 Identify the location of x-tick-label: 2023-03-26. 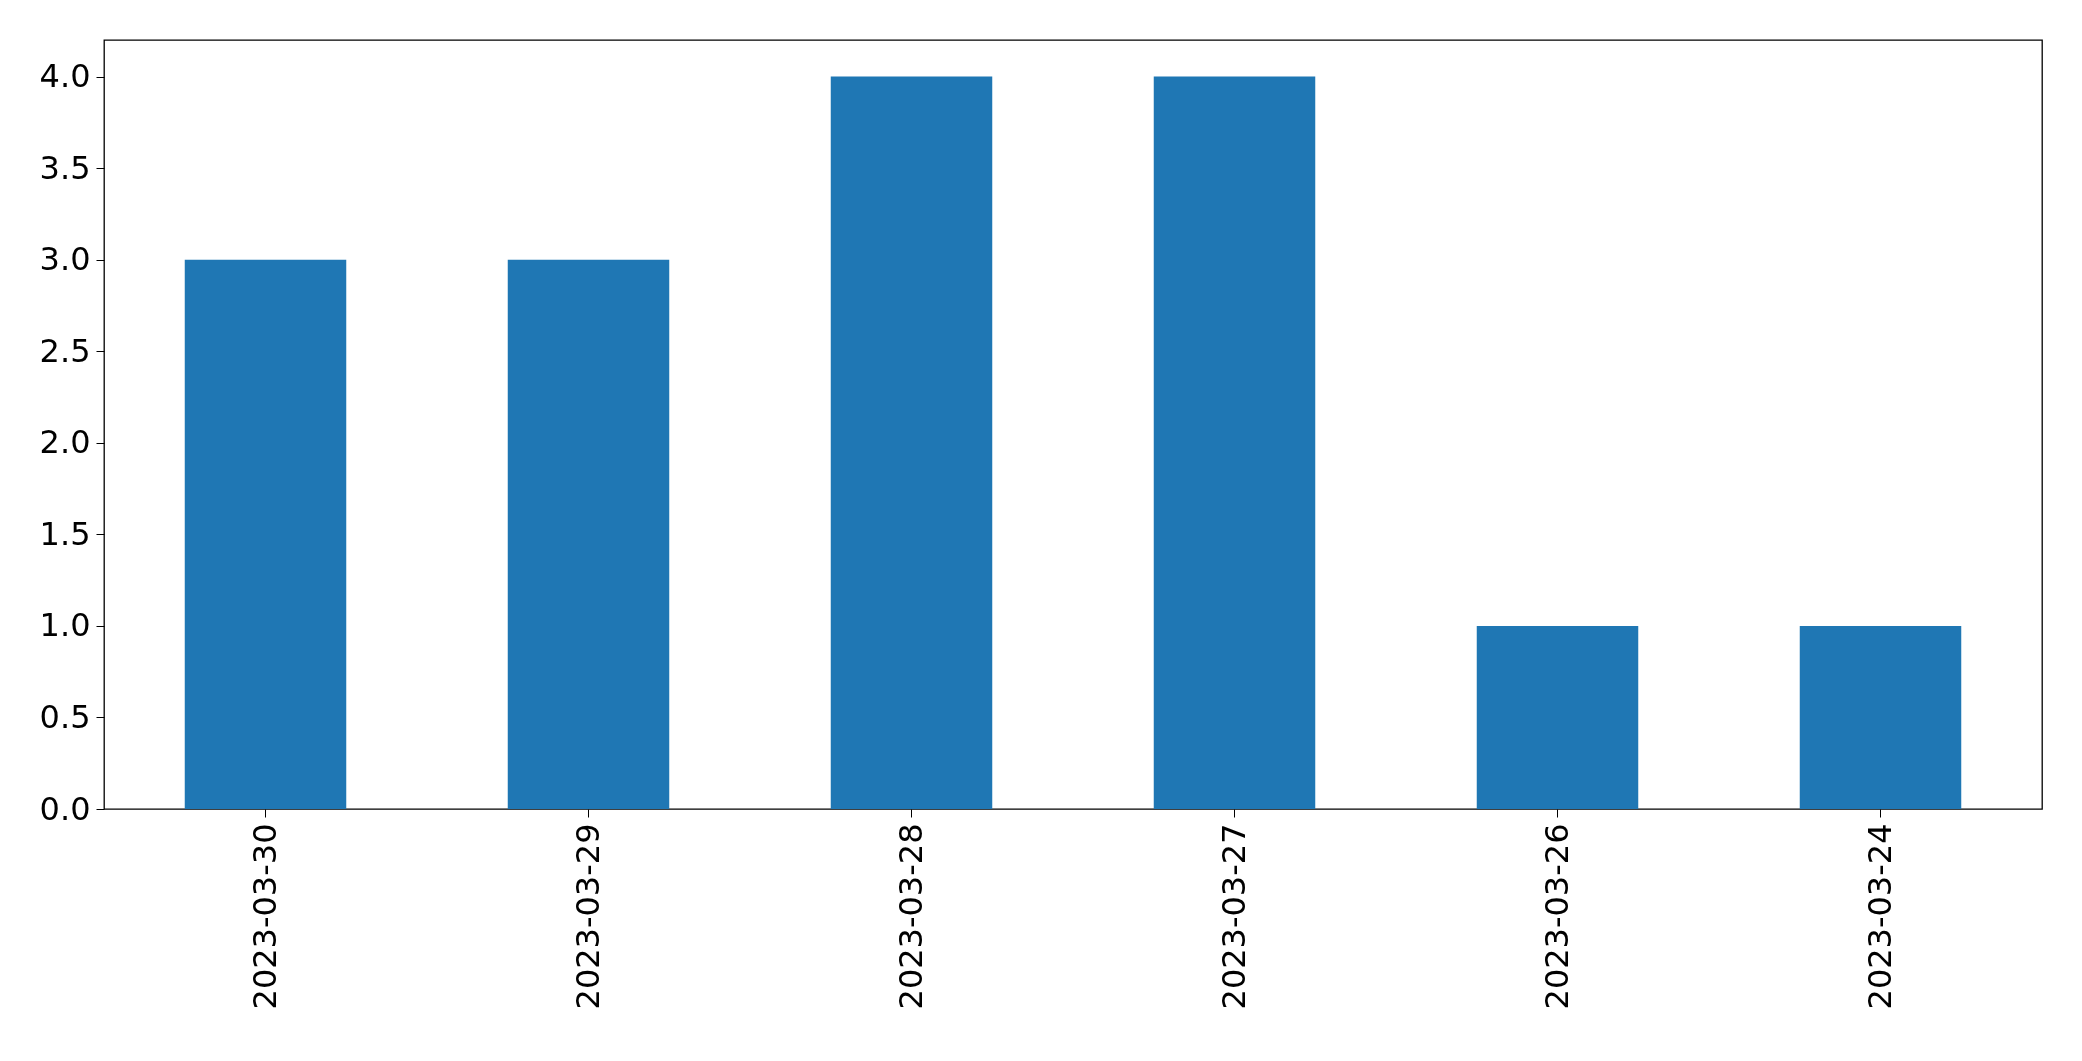
(1556, 916).